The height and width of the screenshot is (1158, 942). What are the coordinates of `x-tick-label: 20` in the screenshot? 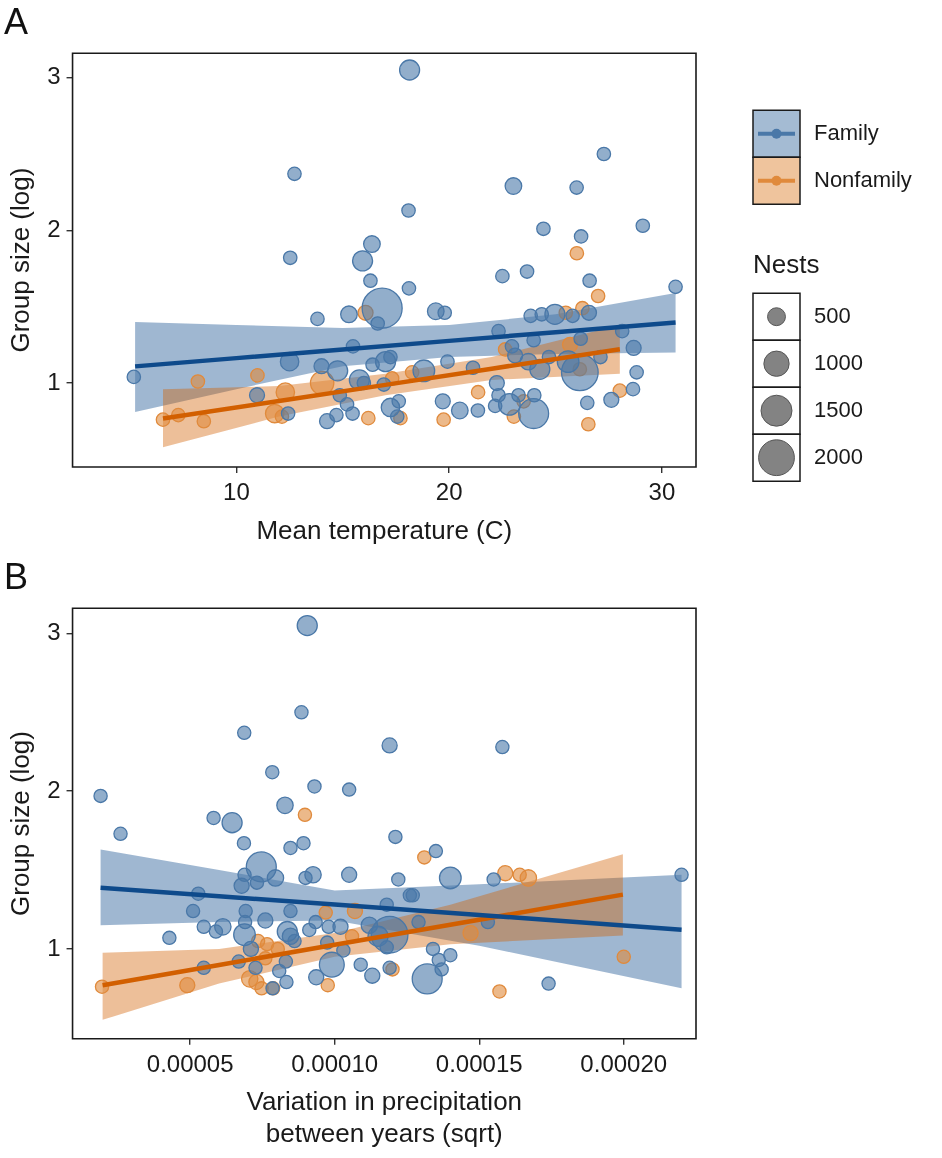 It's located at (449, 492).